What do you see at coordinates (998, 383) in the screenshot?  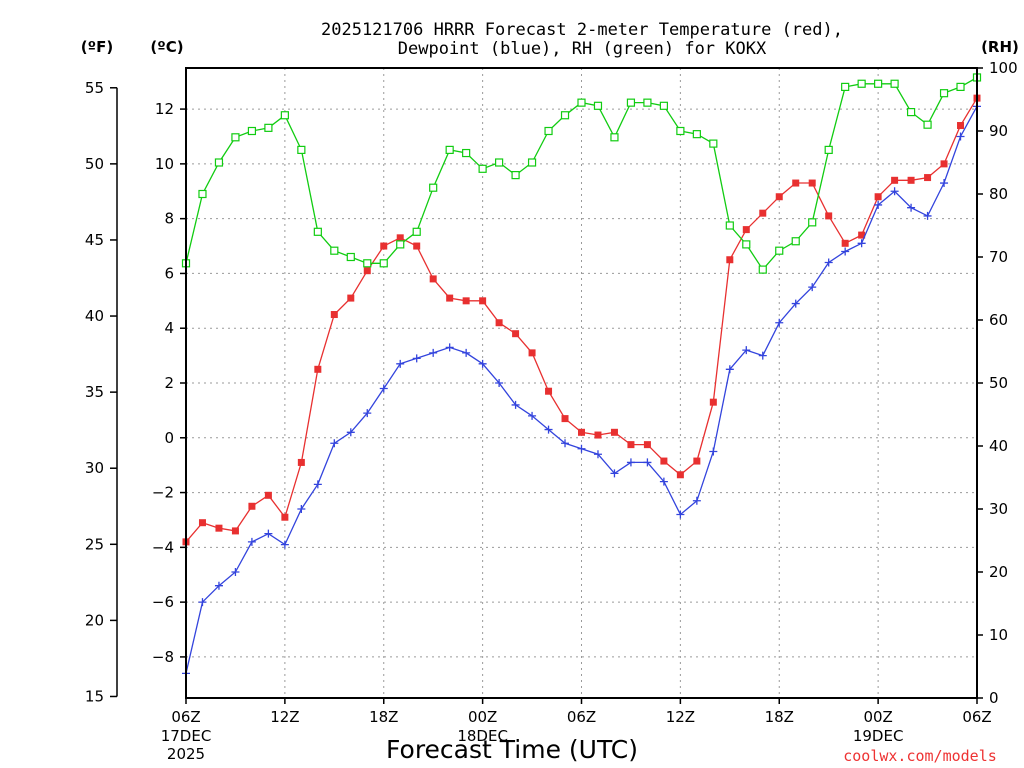 I see `rh-tick-label: 50` at bounding box center [998, 383].